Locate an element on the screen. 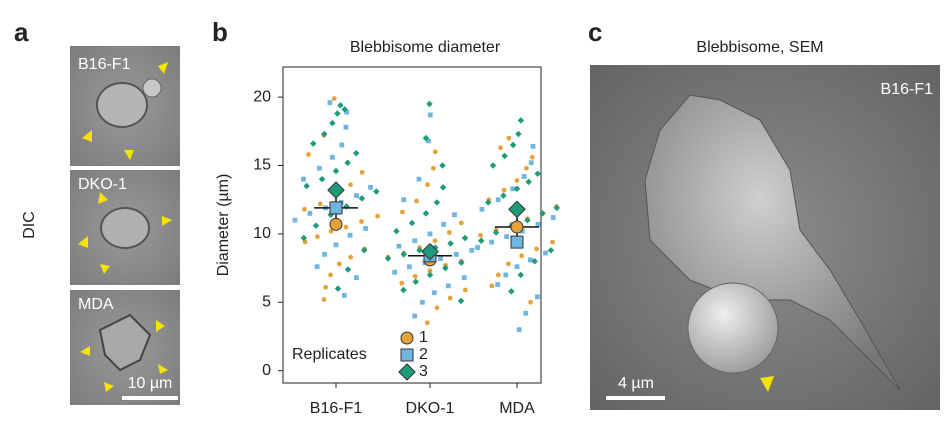 The image size is (948, 434). y-tick-label: 15 is located at coordinates (262, 165).